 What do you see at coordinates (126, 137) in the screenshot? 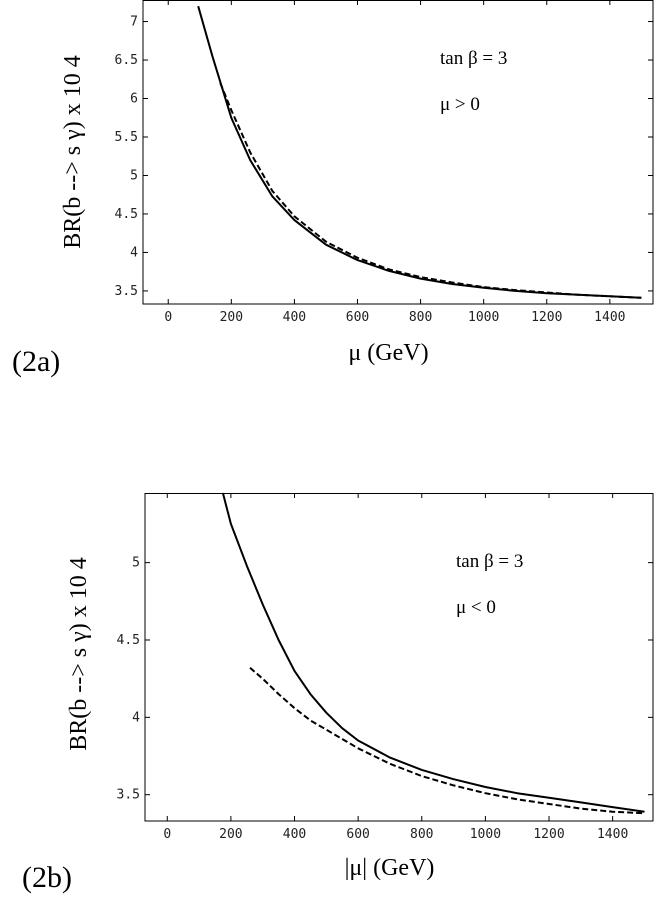
I see `y-tick-label: 5.5` at bounding box center [126, 137].